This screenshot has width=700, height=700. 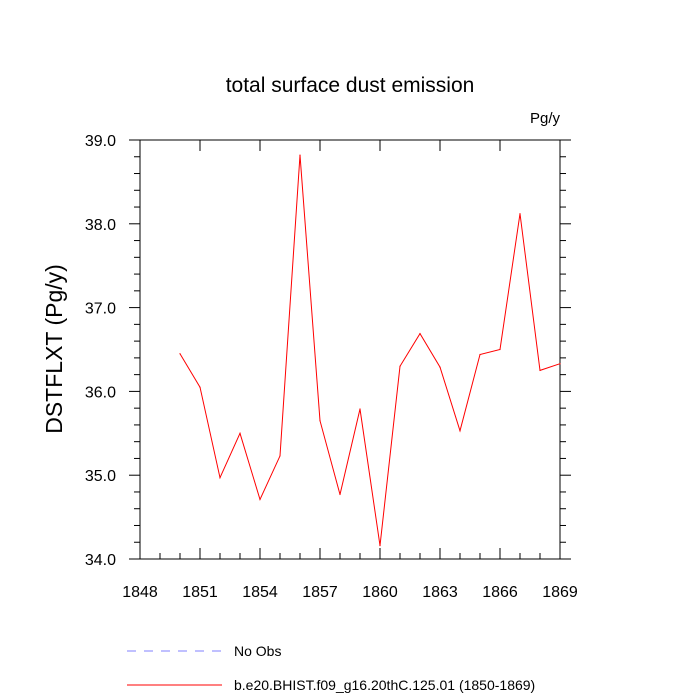 What do you see at coordinates (257, 651) in the screenshot?
I see `legend-label: No Obs` at bounding box center [257, 651].